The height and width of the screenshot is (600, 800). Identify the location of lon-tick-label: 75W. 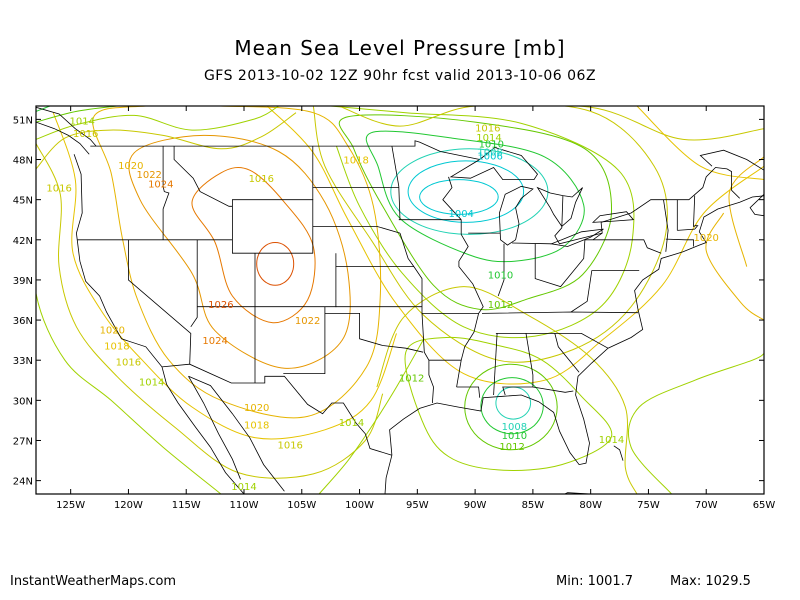
(648, 505).